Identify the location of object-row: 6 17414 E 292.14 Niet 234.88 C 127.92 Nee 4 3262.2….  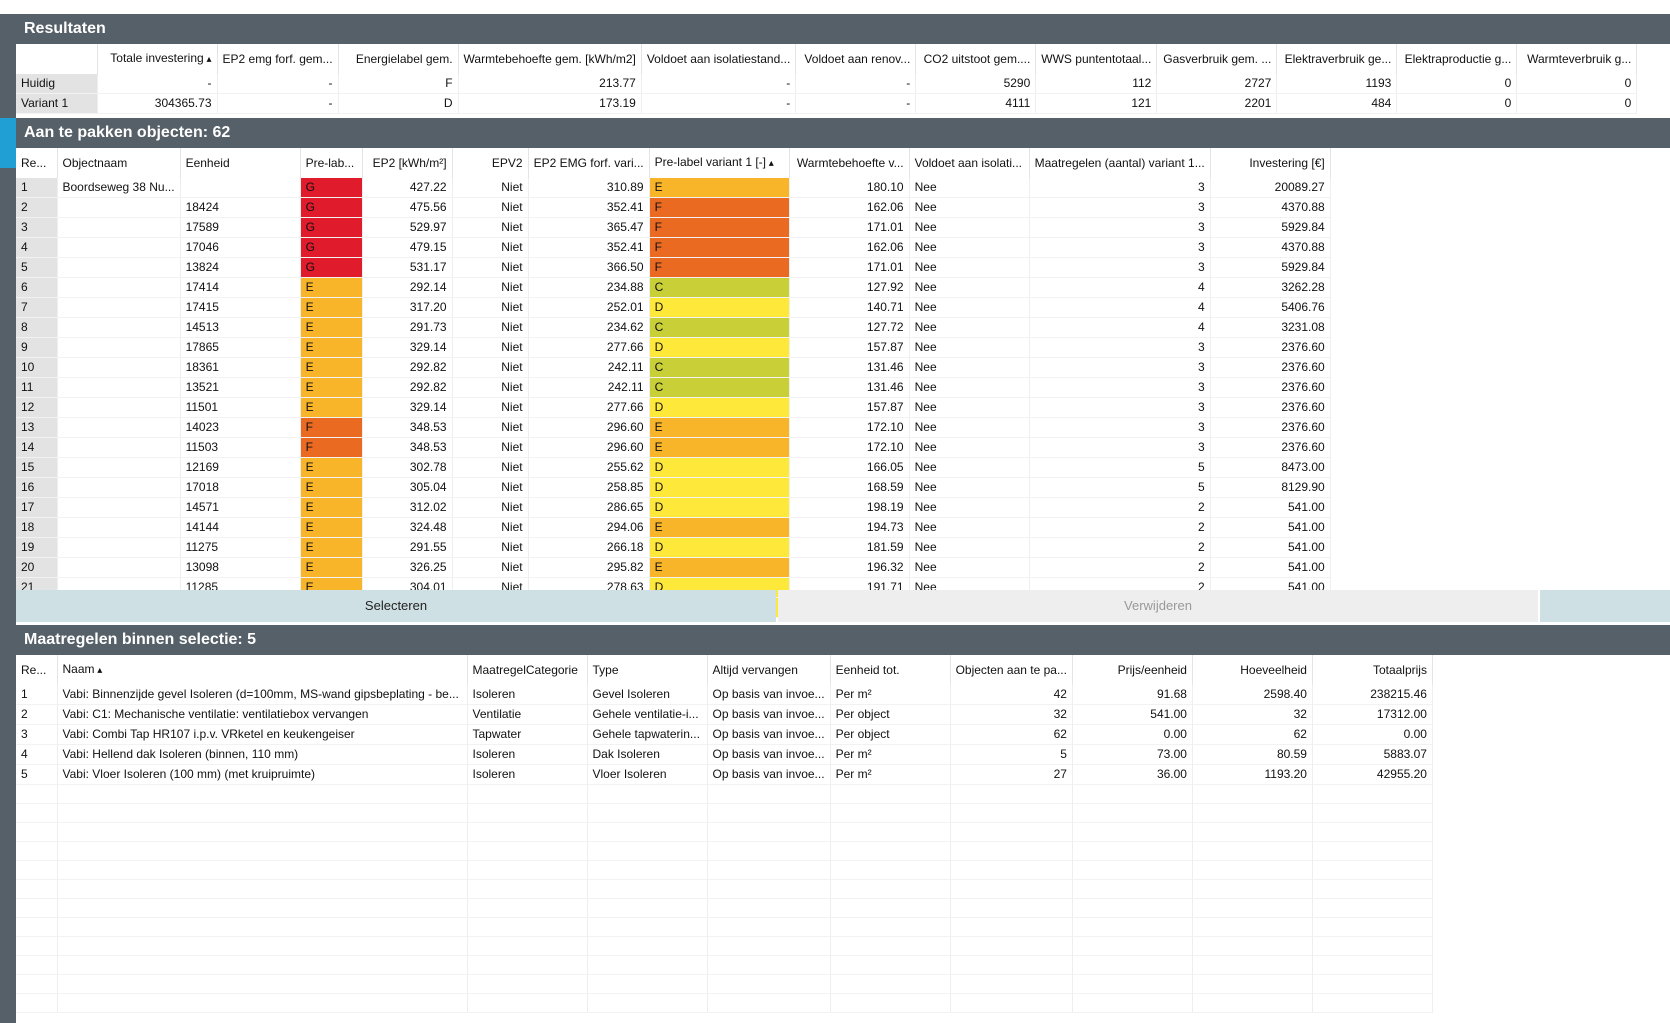
(673, 287).